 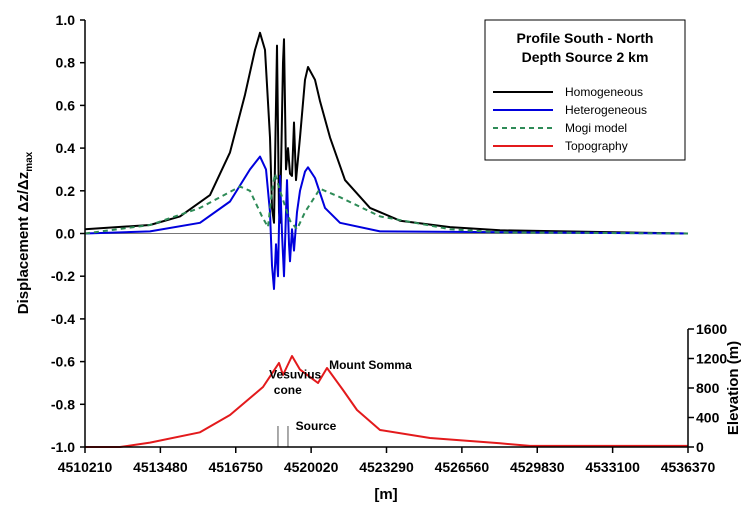 I want to click on legend-title-line-1: Profile South - North, so click(x=585, y=38).